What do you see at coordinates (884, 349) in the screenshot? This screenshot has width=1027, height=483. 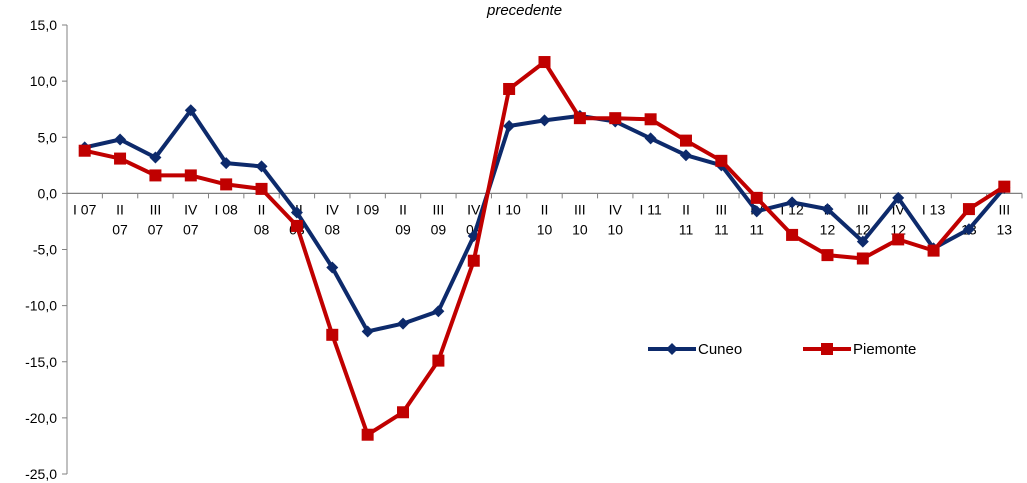 I see `legend-label-piemonte: Piemonte` at bounding box center [884, 349].